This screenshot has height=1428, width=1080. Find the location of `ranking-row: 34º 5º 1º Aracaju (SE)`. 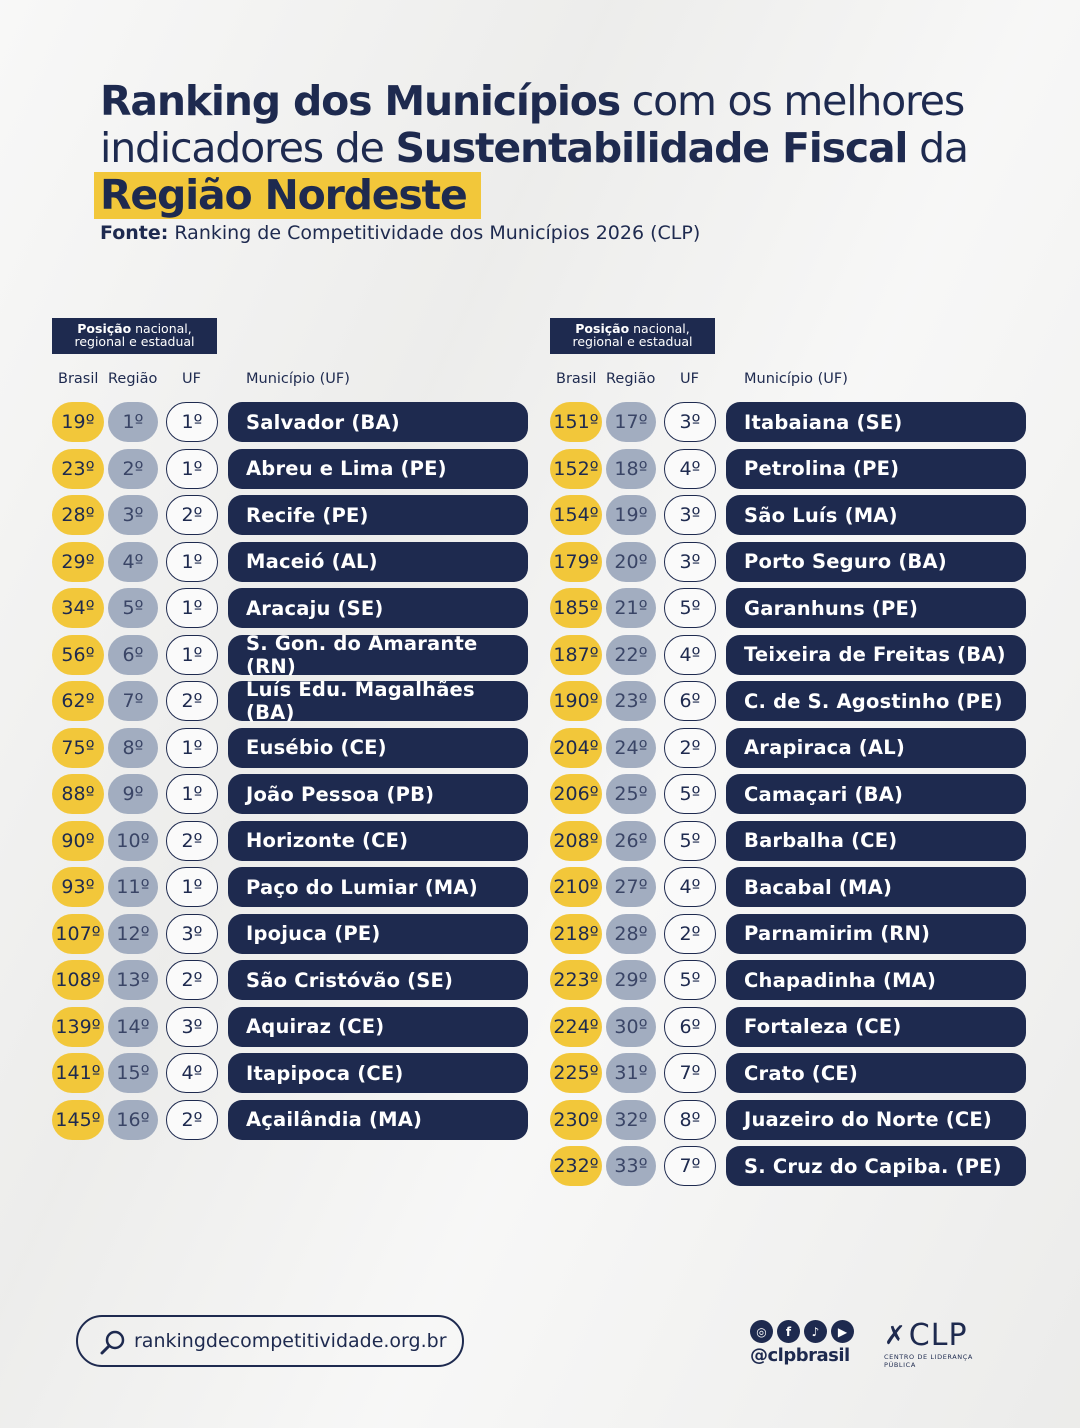

ranking-row: 34º 5º 1º Aracaju (SE) is located at coordinates (292, 611).